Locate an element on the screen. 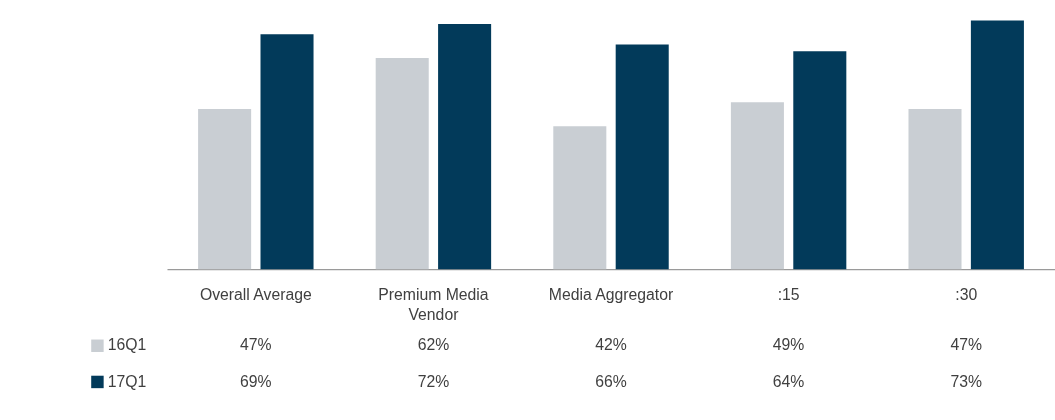  legend-label: 17Q1 is located at coordinates (127, 381).